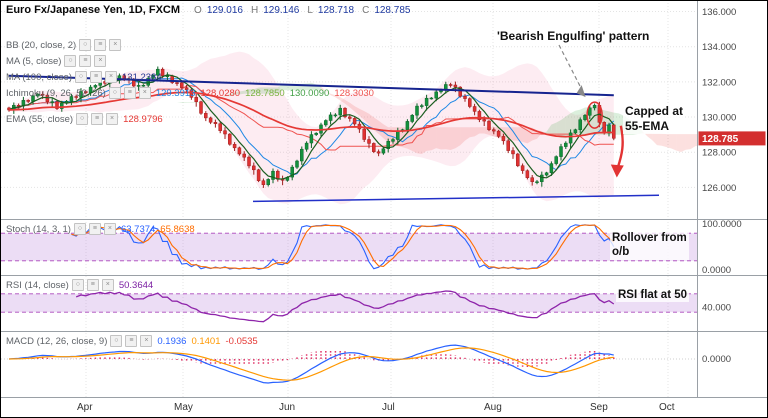 This screenshot has width=768, height=418. I want to click on stoch-panel, so click(349, 247).